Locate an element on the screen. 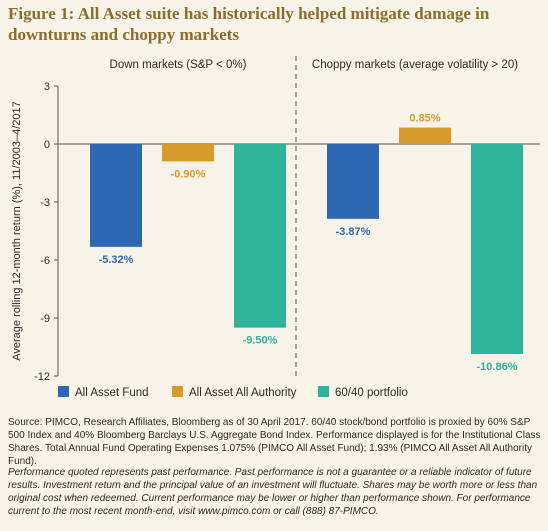 This screenshot has height=531, width=548. data-label: -3.87% is located at coordinates (353, 232).